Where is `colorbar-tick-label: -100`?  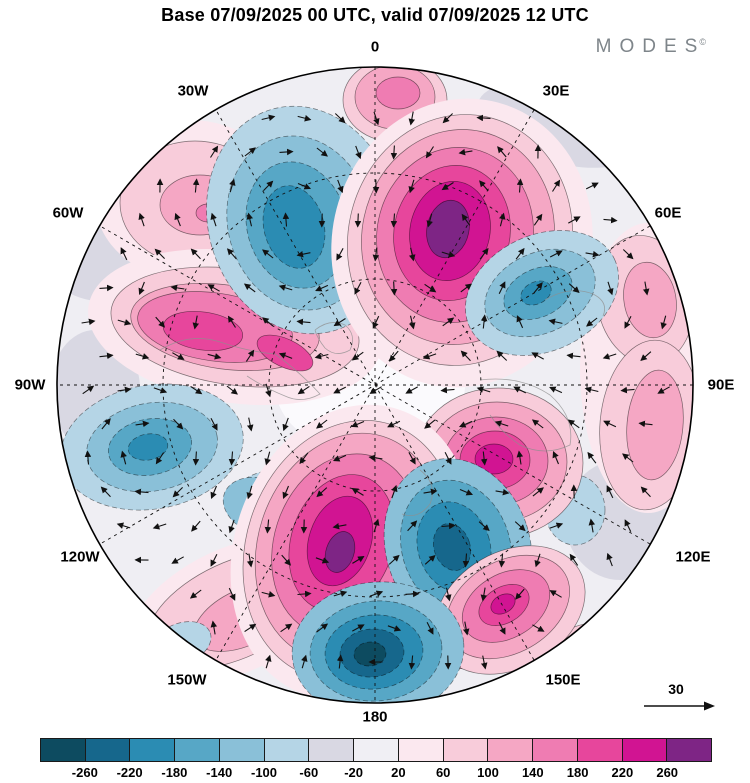 colorbar-tick-label: -100 is located at coordinates (264, 772).